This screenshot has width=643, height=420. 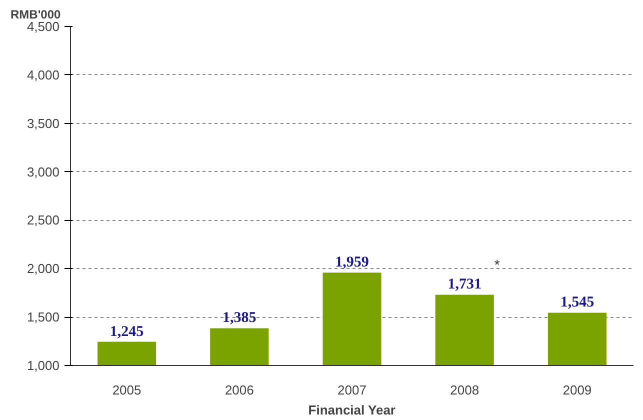 I want to click on data-label: 1,245, so click(x=127, y=332).